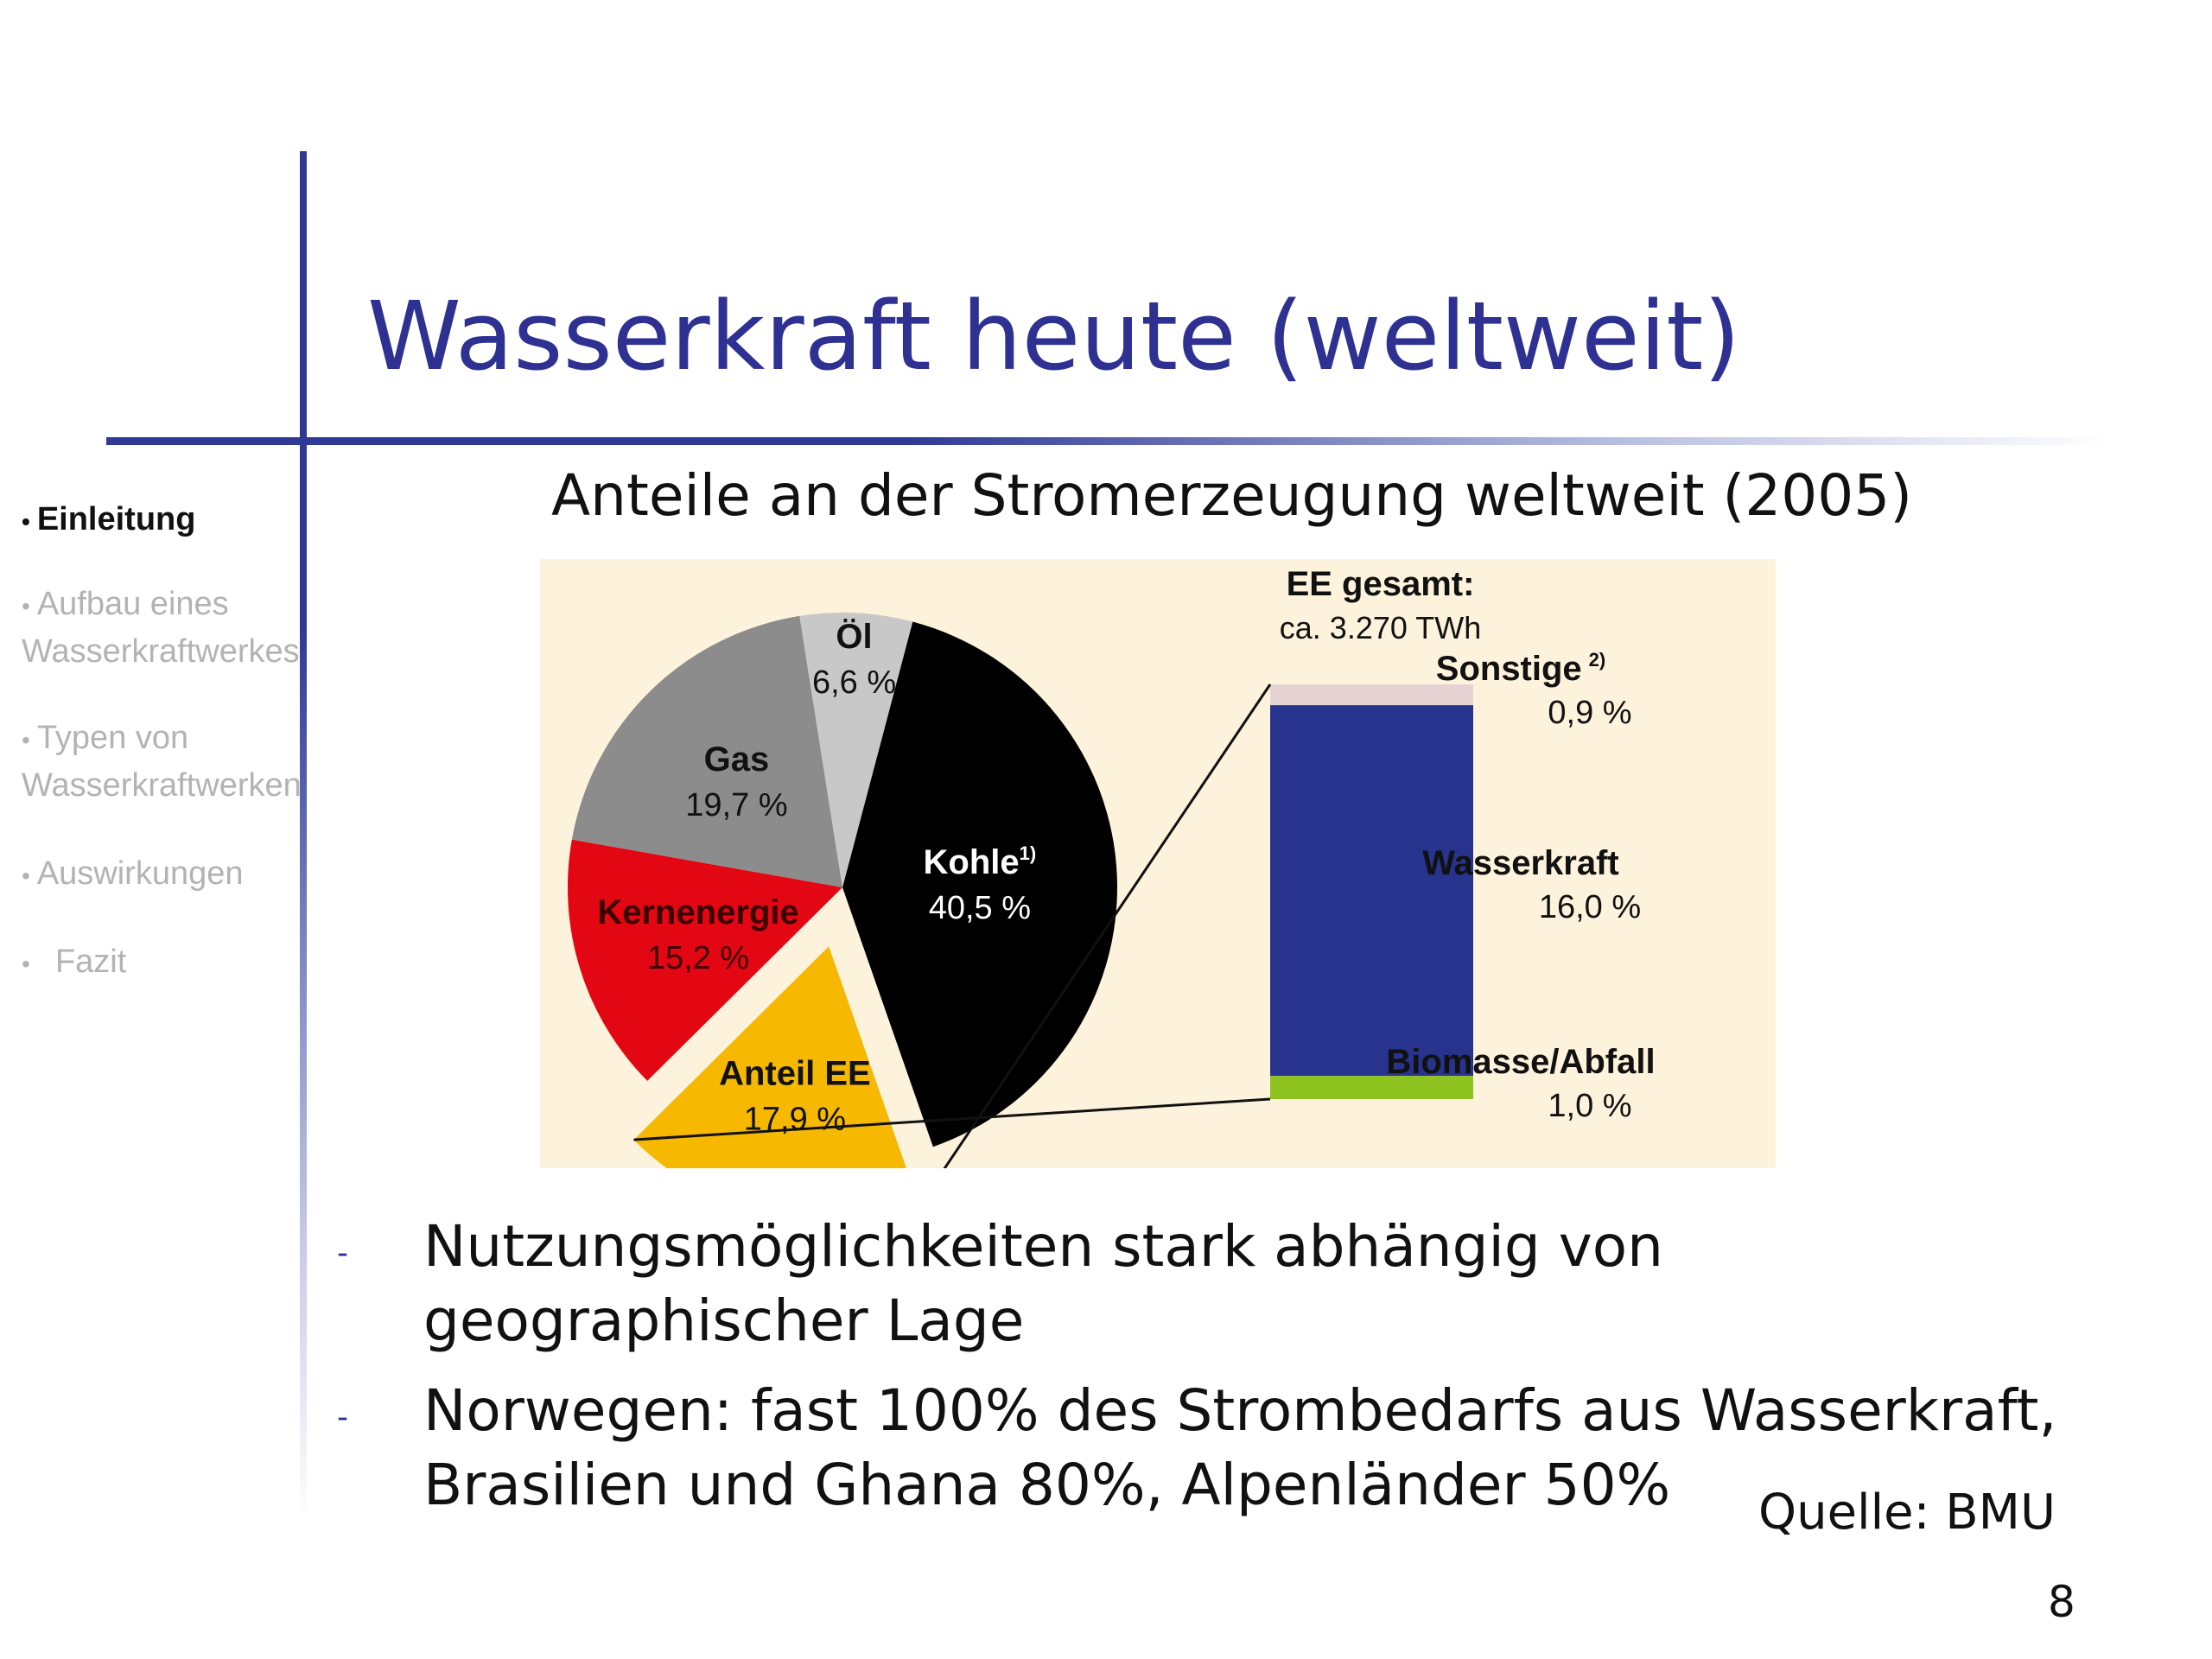  I want to click on nav-label-line2: Wasserkraftwerken, so click(162, 785).